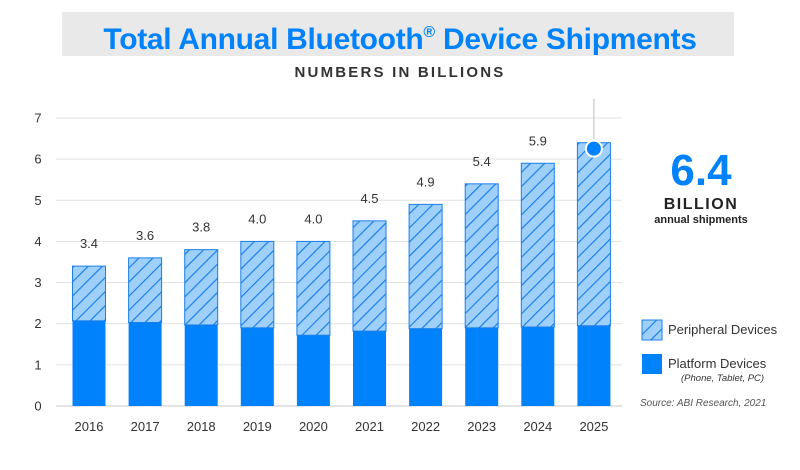 This screenshot has height=470, width=800. What do you see at coordinates (257, 426) in the screenshot?
I see `x-tick-label: 2019` at bounding box center [257, 426].